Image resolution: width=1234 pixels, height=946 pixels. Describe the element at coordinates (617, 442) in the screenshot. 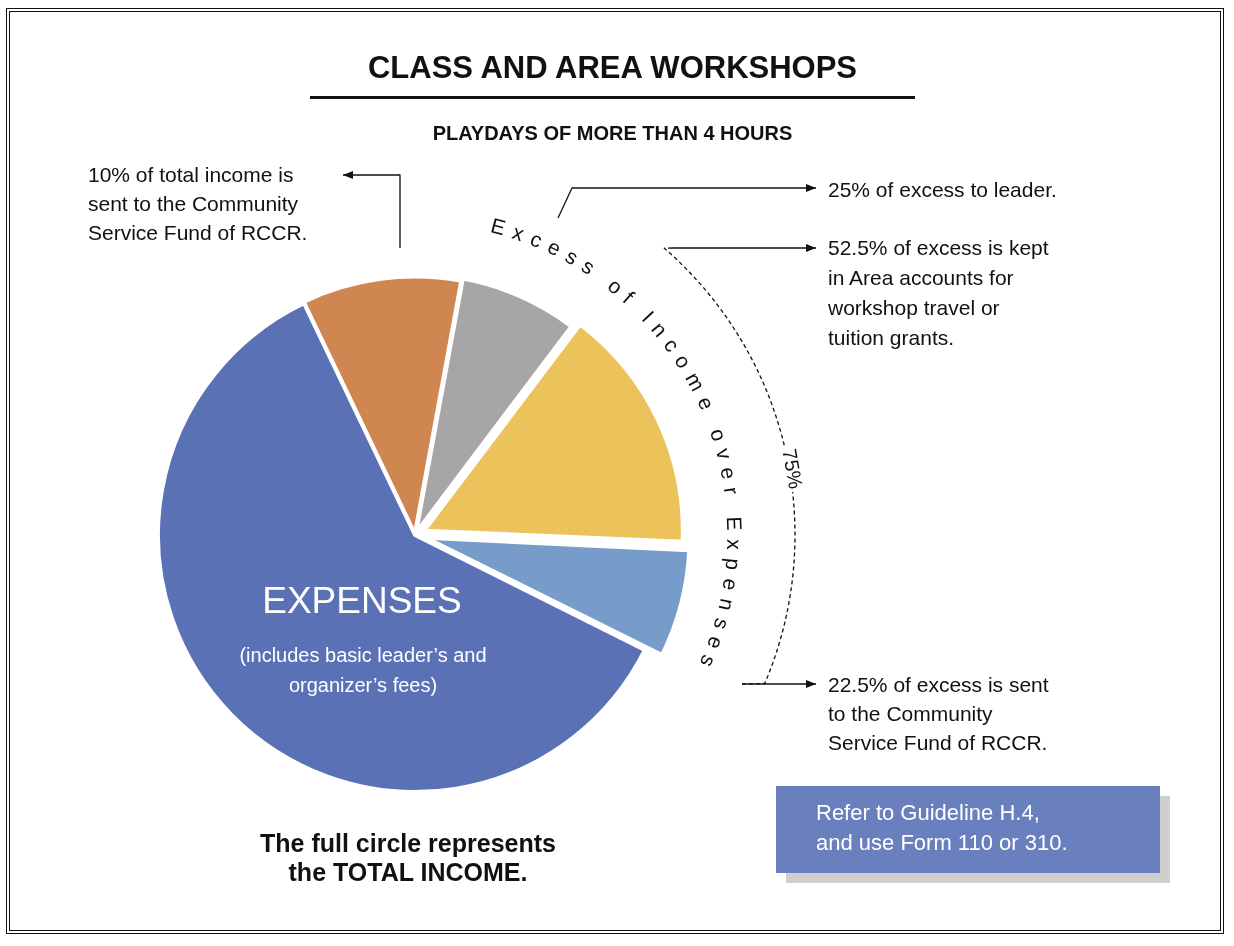

I see `text: Excess of Income over Expenses` at that location.